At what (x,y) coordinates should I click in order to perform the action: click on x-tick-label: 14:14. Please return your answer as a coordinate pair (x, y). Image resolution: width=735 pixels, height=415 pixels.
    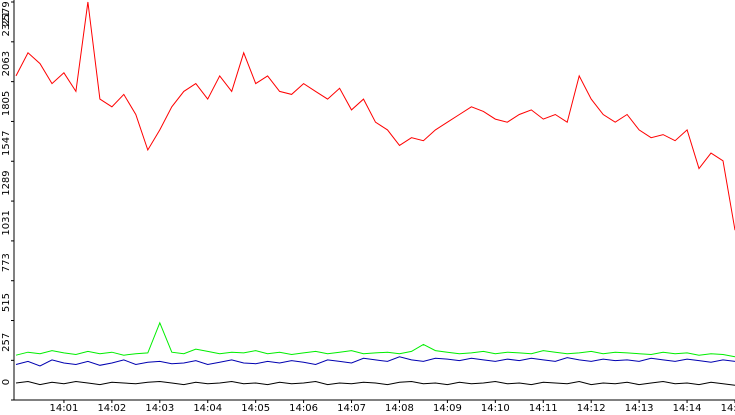
    Looking at the image, I should click on (687, 408).